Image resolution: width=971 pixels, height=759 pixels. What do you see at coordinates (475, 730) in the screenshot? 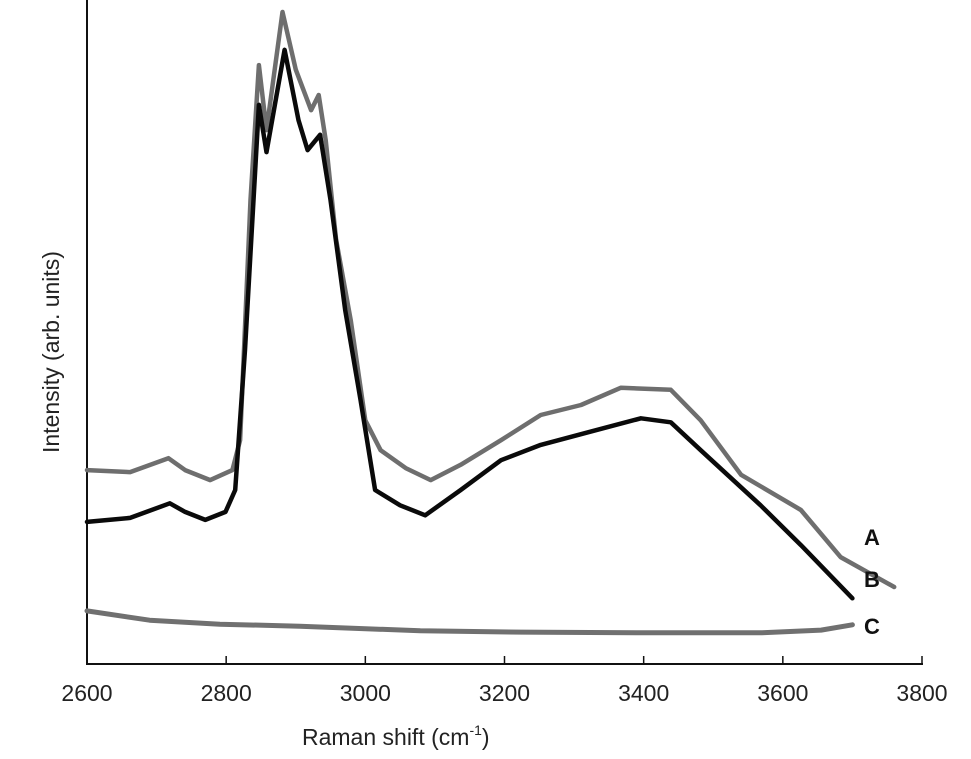
I see `x-axis-title-superscript: -1` at bounding box center [475, 730].